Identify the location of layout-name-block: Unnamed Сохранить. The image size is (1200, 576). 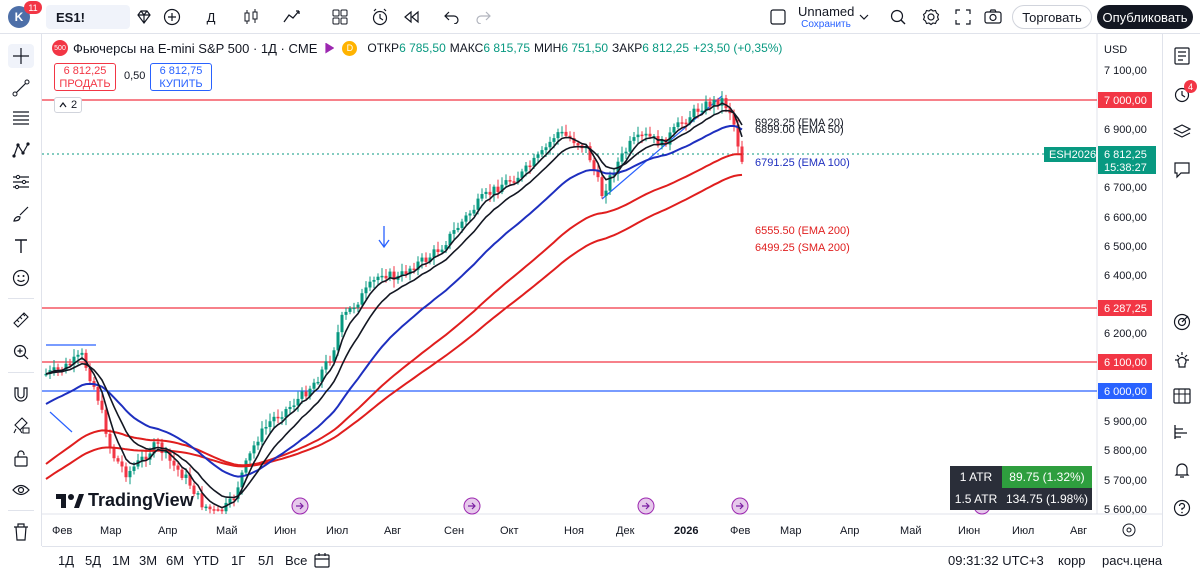
(826, 17).